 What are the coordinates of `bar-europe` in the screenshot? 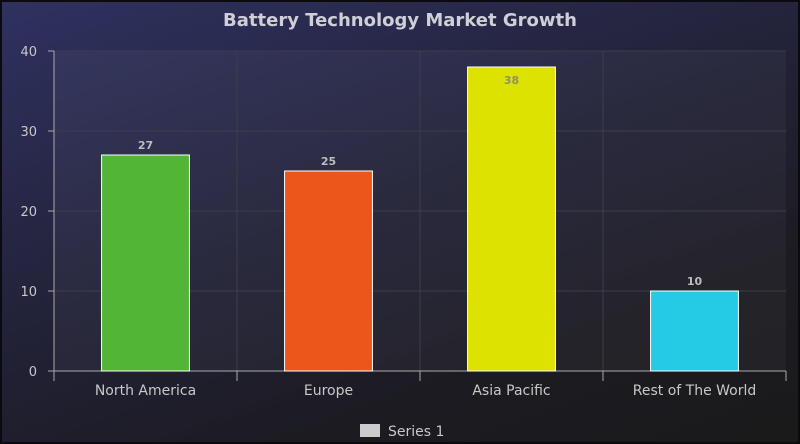 It's located at (328, 271).